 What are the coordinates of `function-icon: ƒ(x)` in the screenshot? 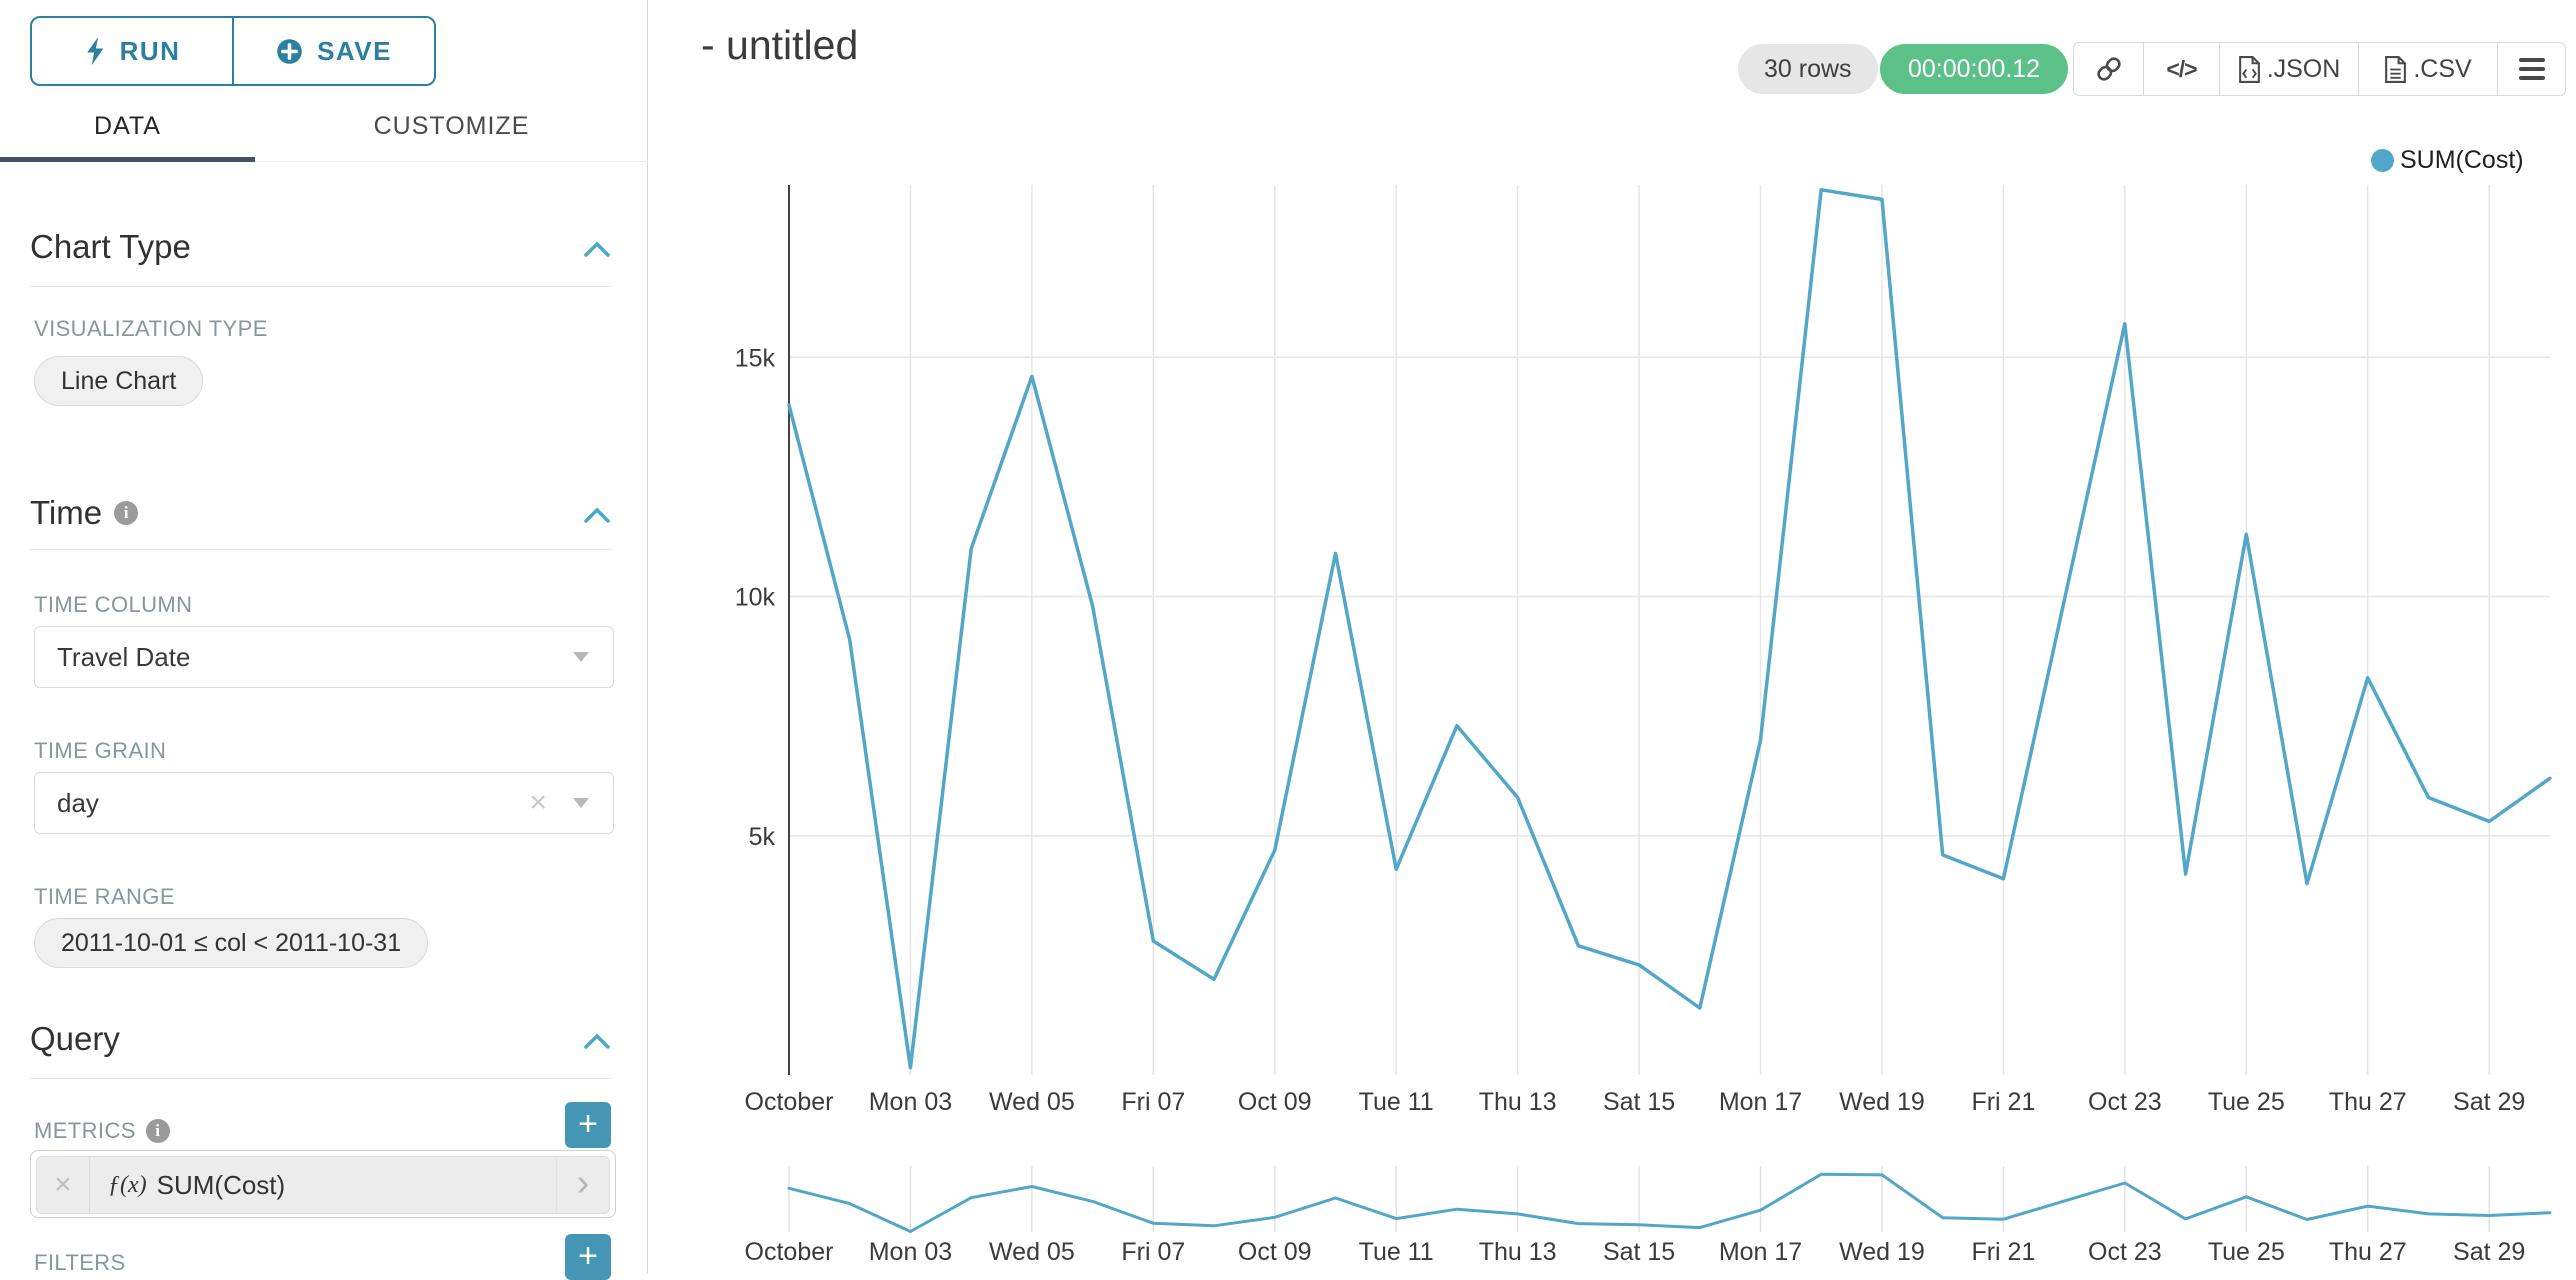 It's located at (127, 1184).